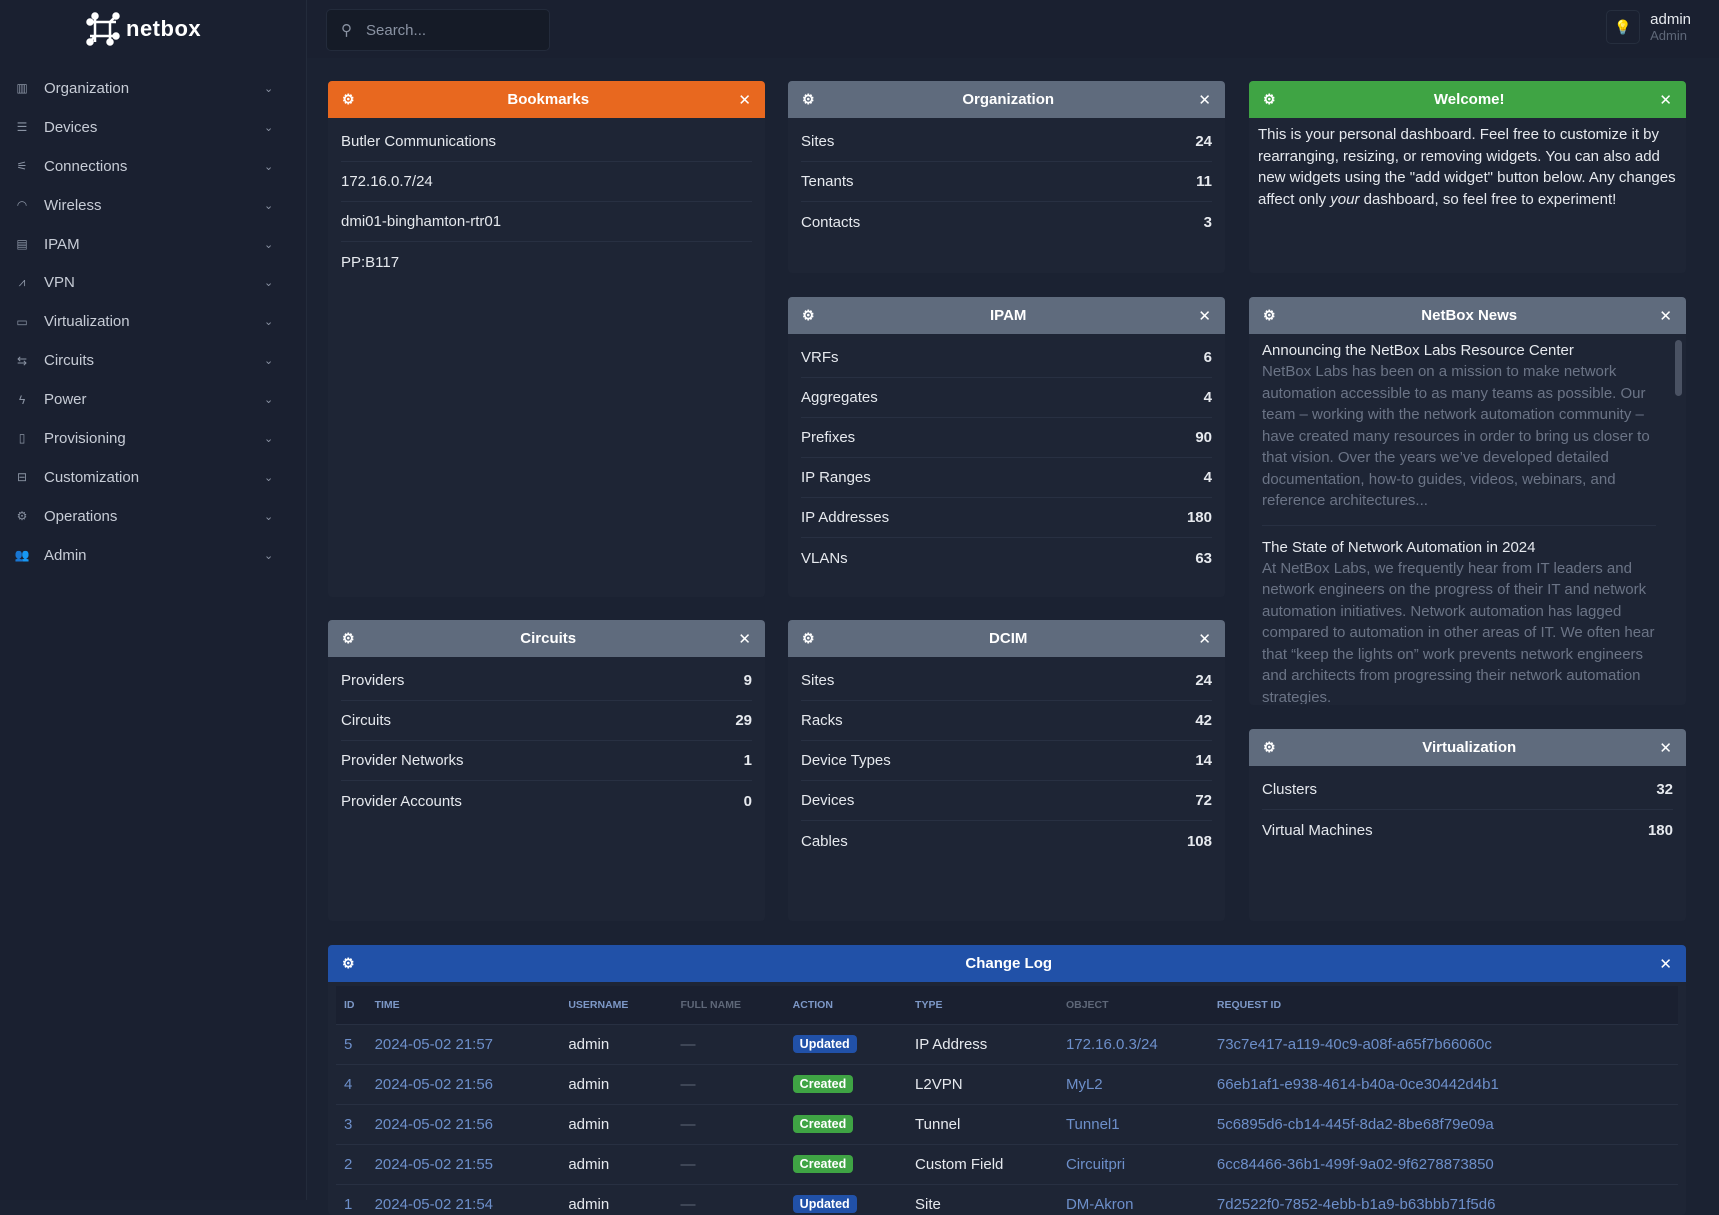 The width and height of the screenshot is (1719, 1215). What do you see at coordinates (1111, 1044) in the screenshot?
I see `cell-object: 172.16.0.3/24` at bounding box center [1111, 1044].